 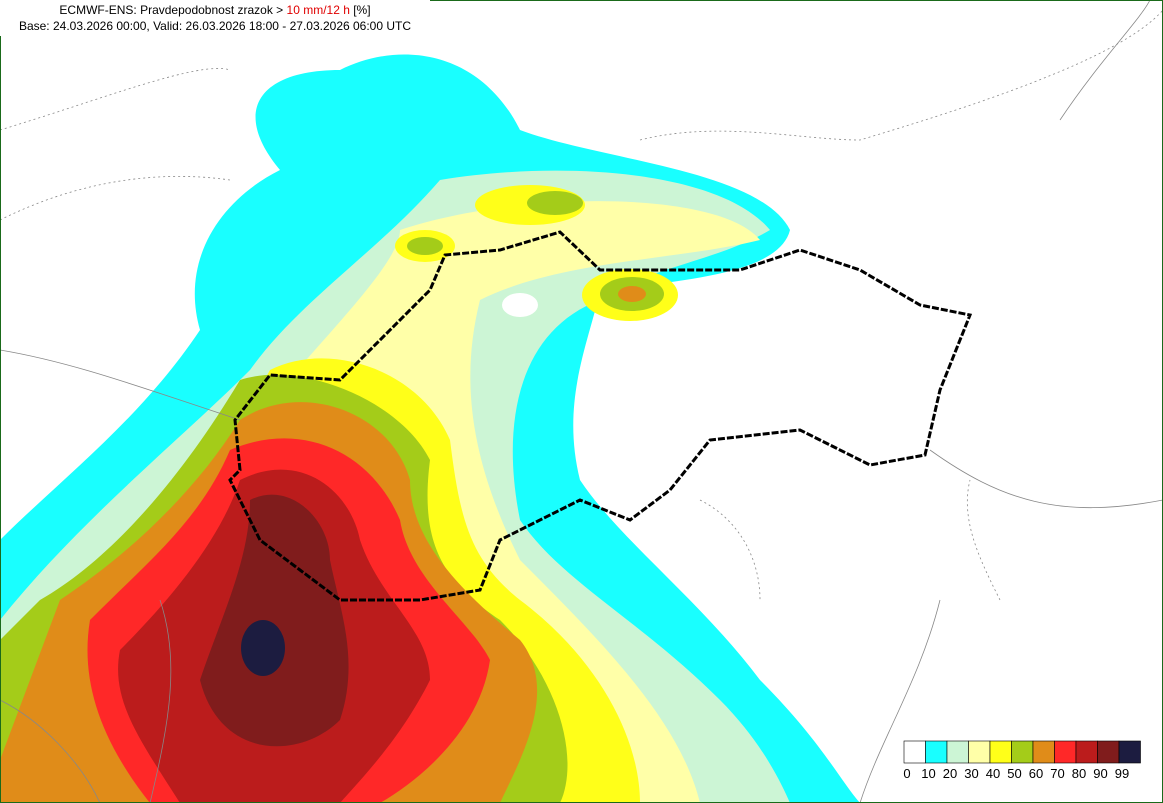 I want to click on legend-label: 30, so click(x=971, y=773).